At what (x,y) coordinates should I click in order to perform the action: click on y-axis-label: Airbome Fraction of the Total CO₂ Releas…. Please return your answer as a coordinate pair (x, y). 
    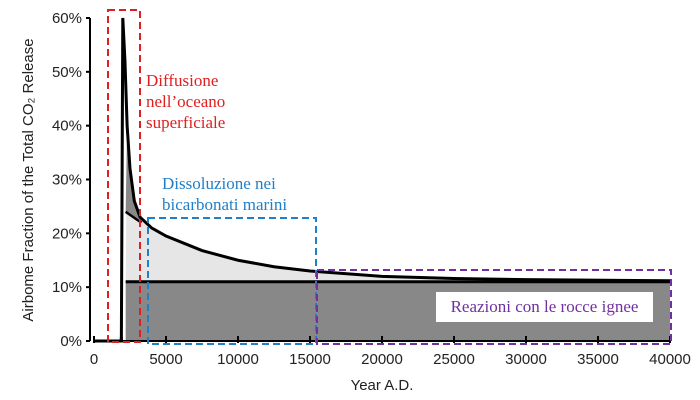
    Looking at the image, I should click on (28, 179).